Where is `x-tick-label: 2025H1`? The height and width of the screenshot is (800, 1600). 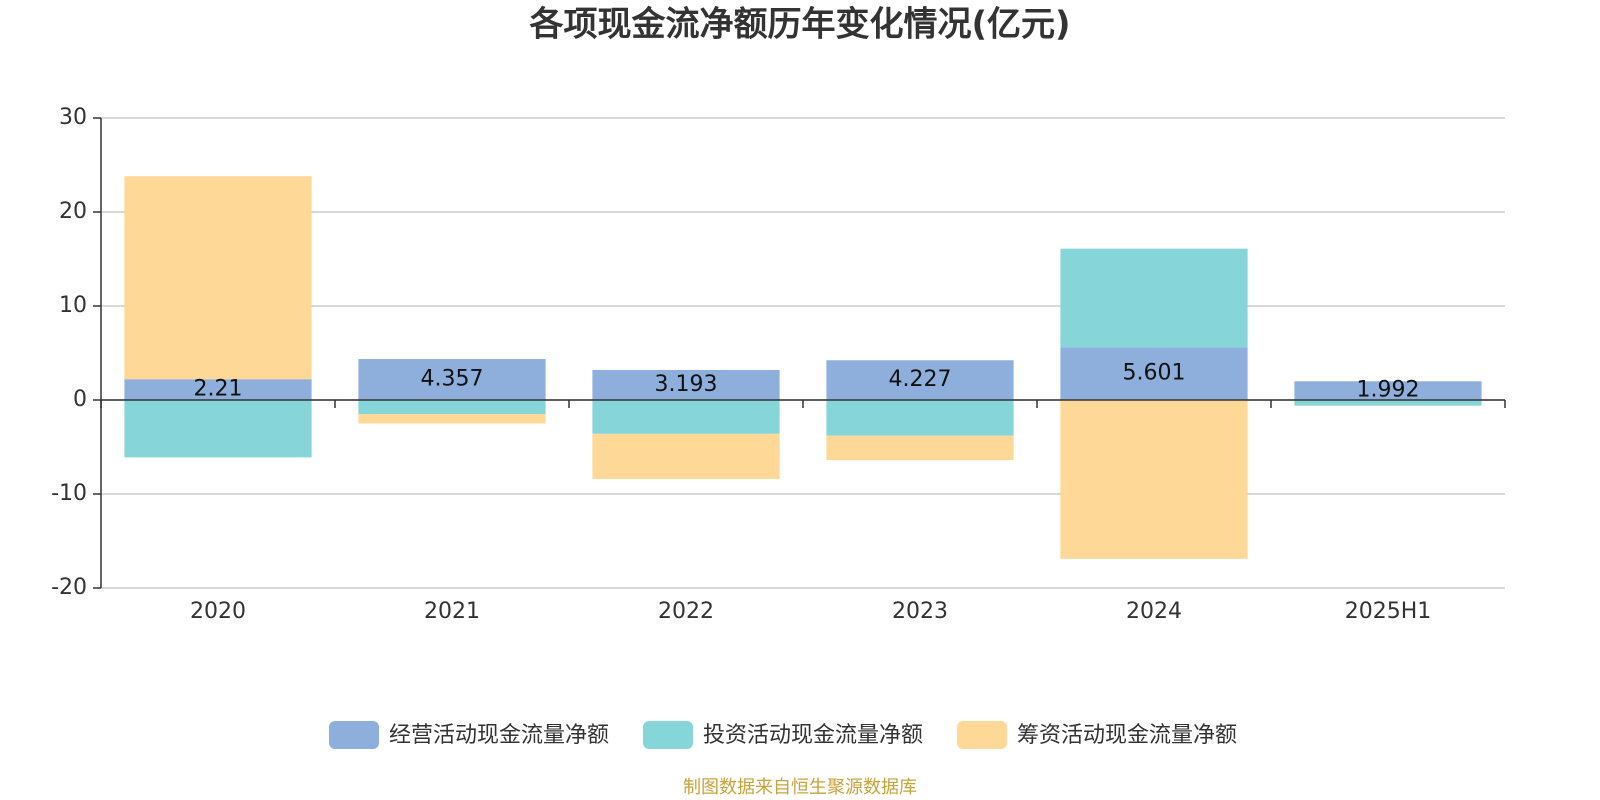 x-tick-label: 2025H1 is located at coordinates (1388, 611).